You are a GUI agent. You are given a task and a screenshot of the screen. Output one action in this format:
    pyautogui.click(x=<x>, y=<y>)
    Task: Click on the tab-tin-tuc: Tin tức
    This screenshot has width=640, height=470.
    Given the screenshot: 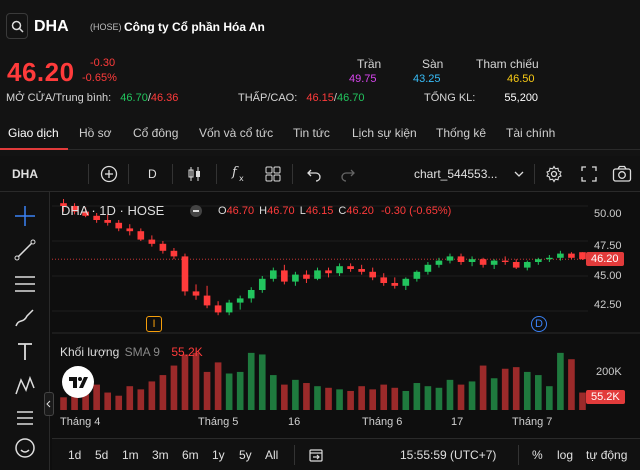 What is the action you would take?
    pyautogui.click(x=311, y=133)
    